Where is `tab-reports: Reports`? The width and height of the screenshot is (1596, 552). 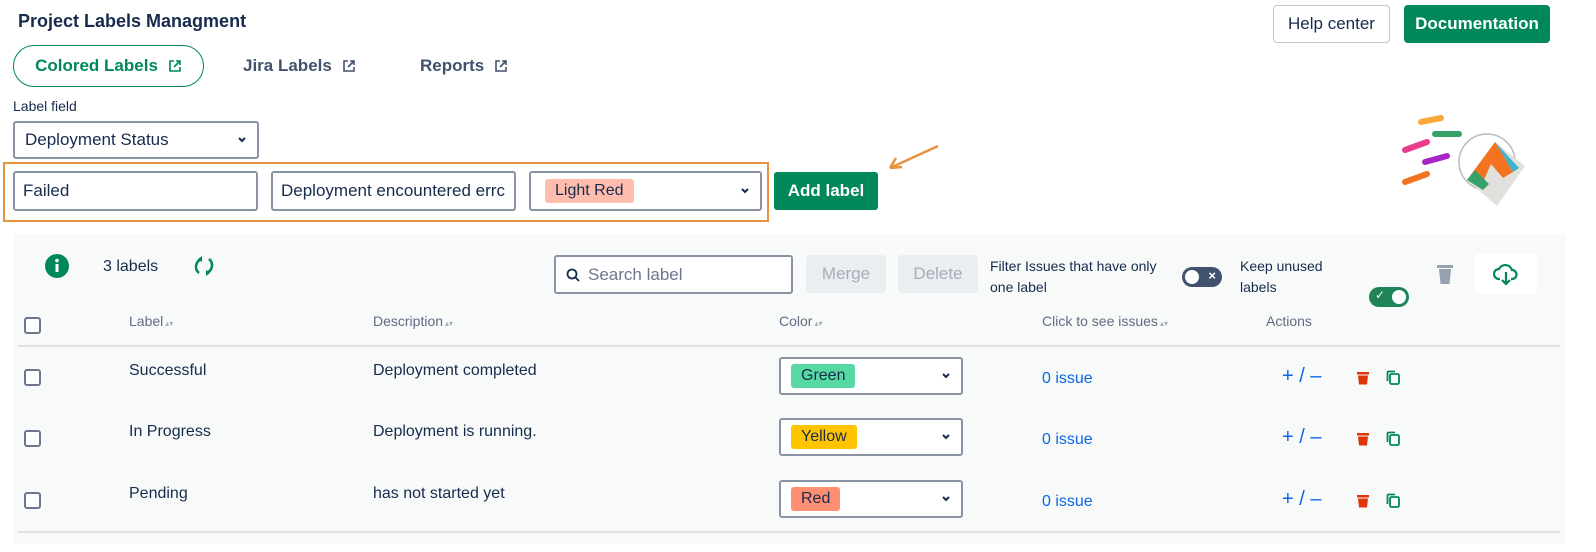 tab-reports: Reports is located at coordinates (464, 66).